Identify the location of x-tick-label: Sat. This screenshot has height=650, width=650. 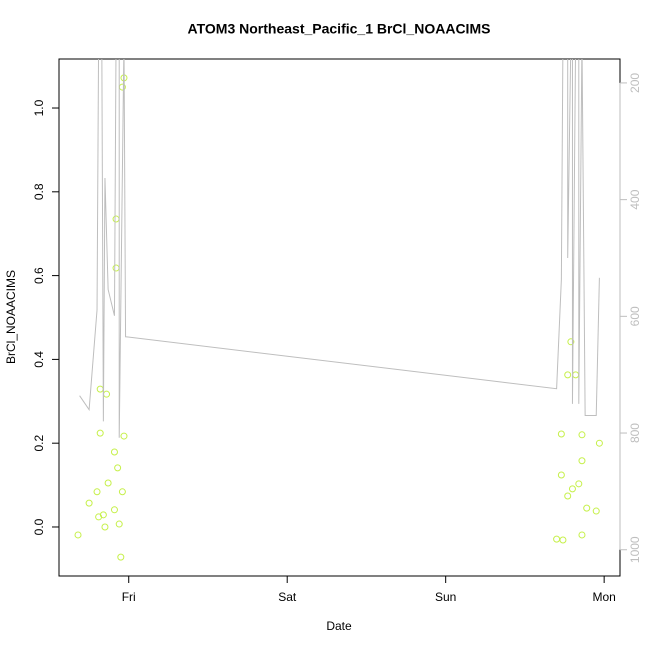
(287, 597).